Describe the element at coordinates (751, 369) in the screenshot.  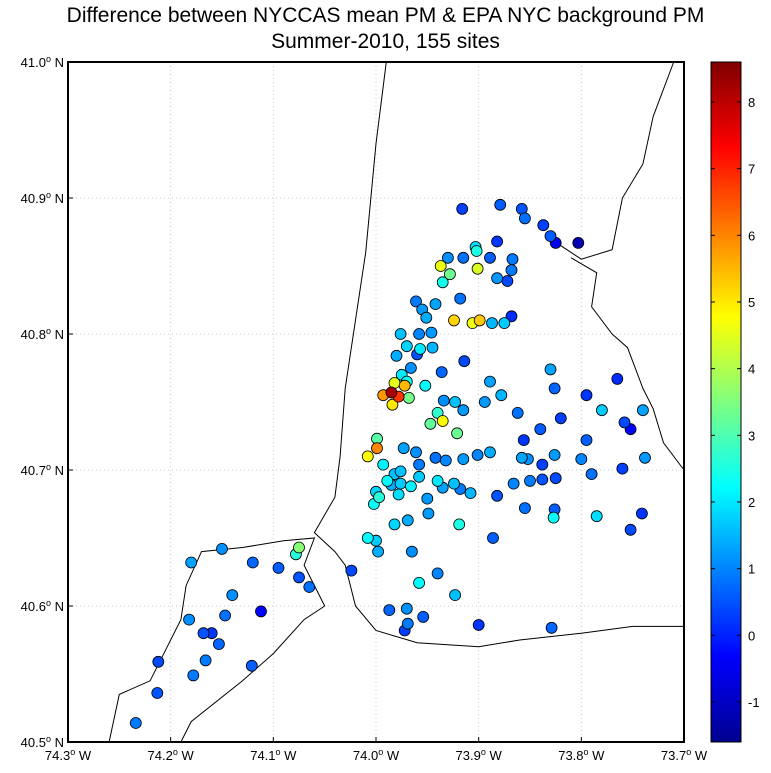
I see `colorbar-tick-label: 4` at that location.